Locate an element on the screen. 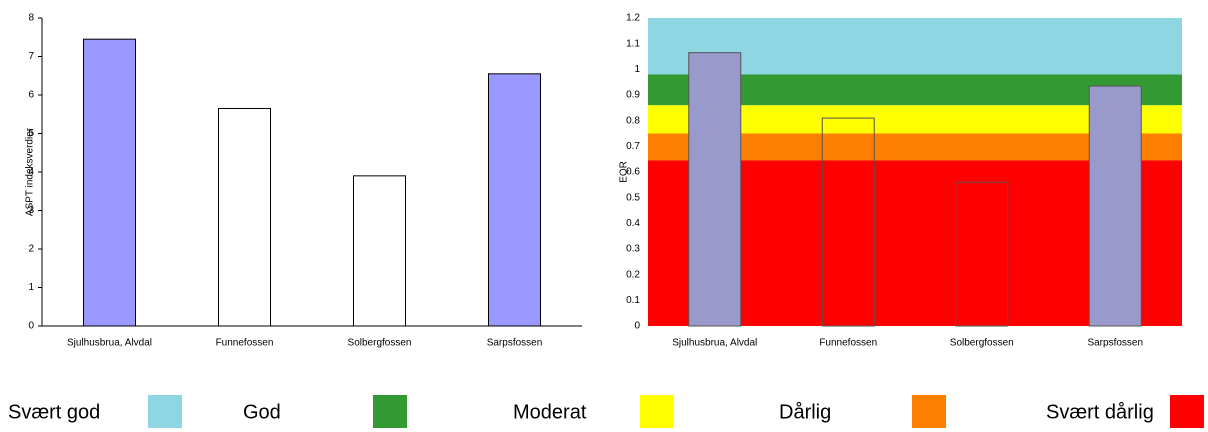 The width and height of the screenshot is (1208, 432). y-tick-label: 0.6 is located at coordinates (633, 172).